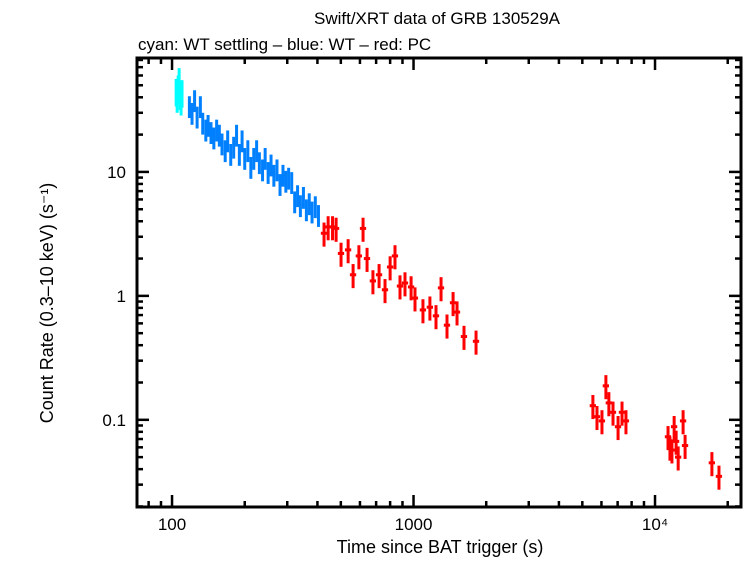  I want to click on y-axis-label: Count Rate (0.3–10 keV) (s⁻¹), so click(47, 303).